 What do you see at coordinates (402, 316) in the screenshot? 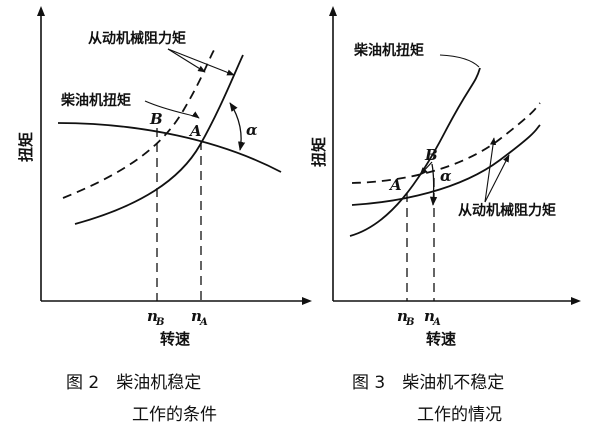
I see `fig3-tick-nb: n` at bounding box center [402, 316].